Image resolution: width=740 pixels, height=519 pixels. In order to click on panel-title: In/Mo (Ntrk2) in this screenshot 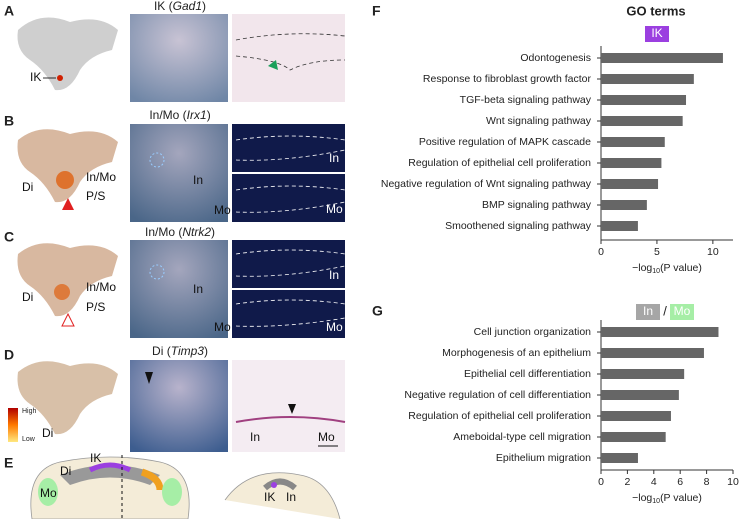, I will do `click(180, 232)`.